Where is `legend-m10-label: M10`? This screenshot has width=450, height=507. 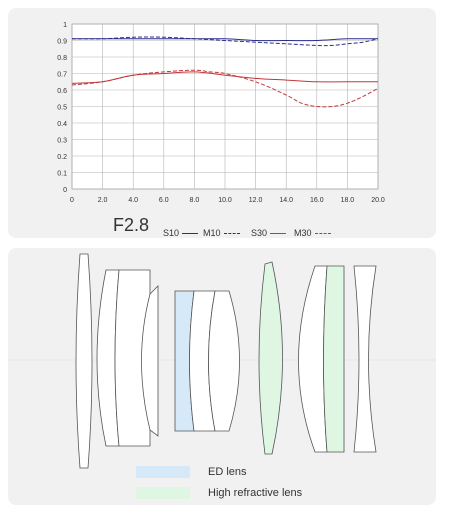
legend-m10-label: M10 is located at coordinates (212, 233).